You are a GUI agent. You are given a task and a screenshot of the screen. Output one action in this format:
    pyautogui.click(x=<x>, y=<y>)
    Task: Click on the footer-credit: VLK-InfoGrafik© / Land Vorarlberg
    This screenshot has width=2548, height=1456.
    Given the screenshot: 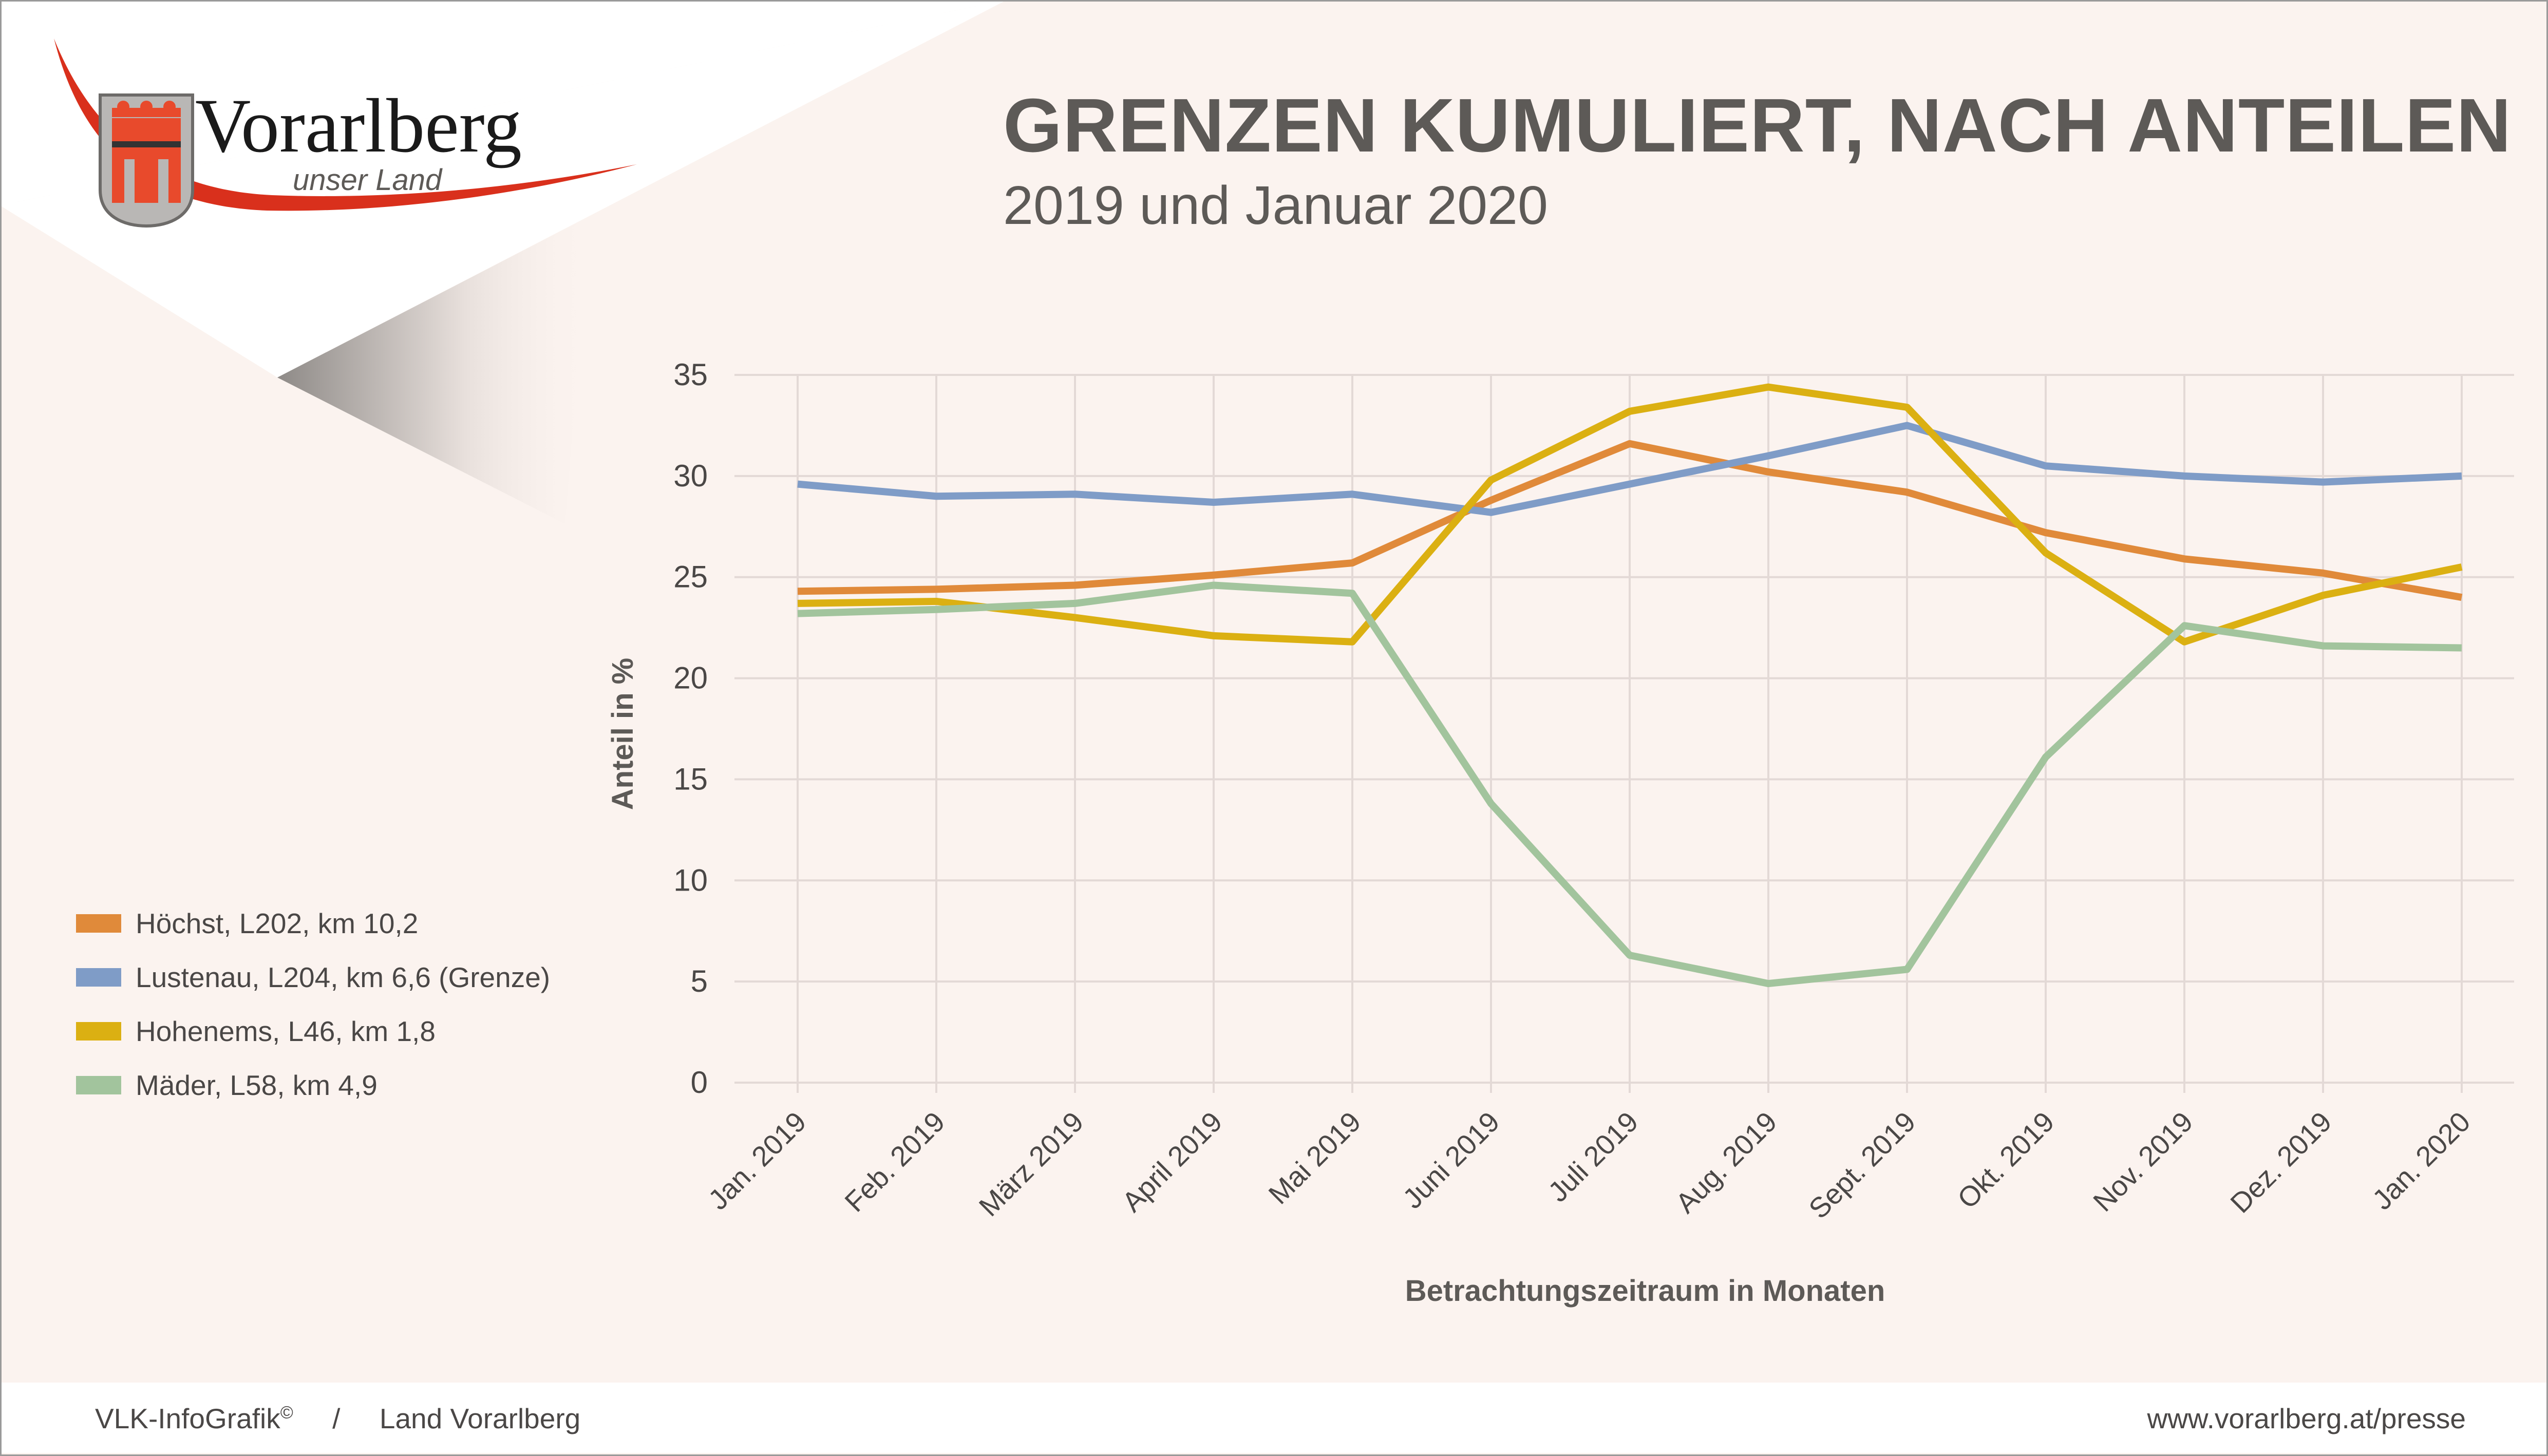 What is the action you would take?
    pyautogui.click(x=337, y=1418)
    